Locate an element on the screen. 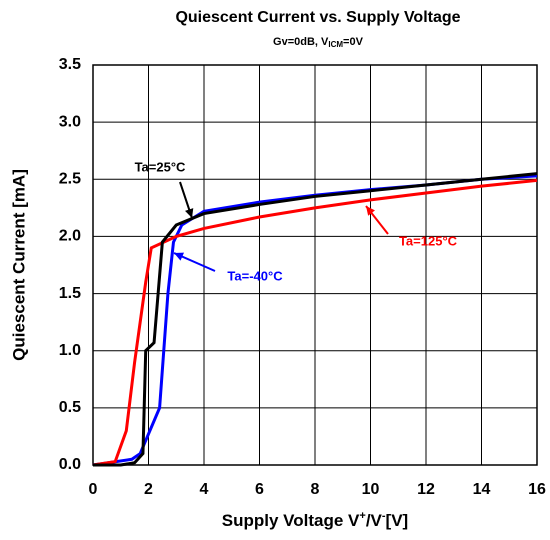 This screenshot has height=540, width=550. y-tick-label: 3.5 is located at coordinates (70, 64).